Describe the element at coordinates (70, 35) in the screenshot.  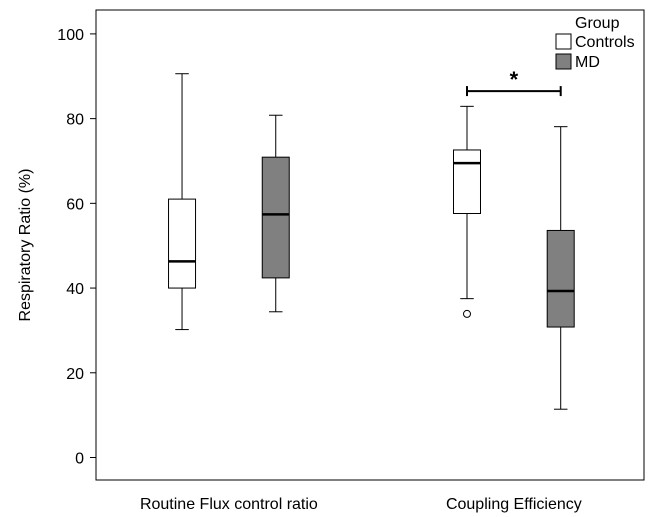
I see `y-tick-label: 100` at that location.